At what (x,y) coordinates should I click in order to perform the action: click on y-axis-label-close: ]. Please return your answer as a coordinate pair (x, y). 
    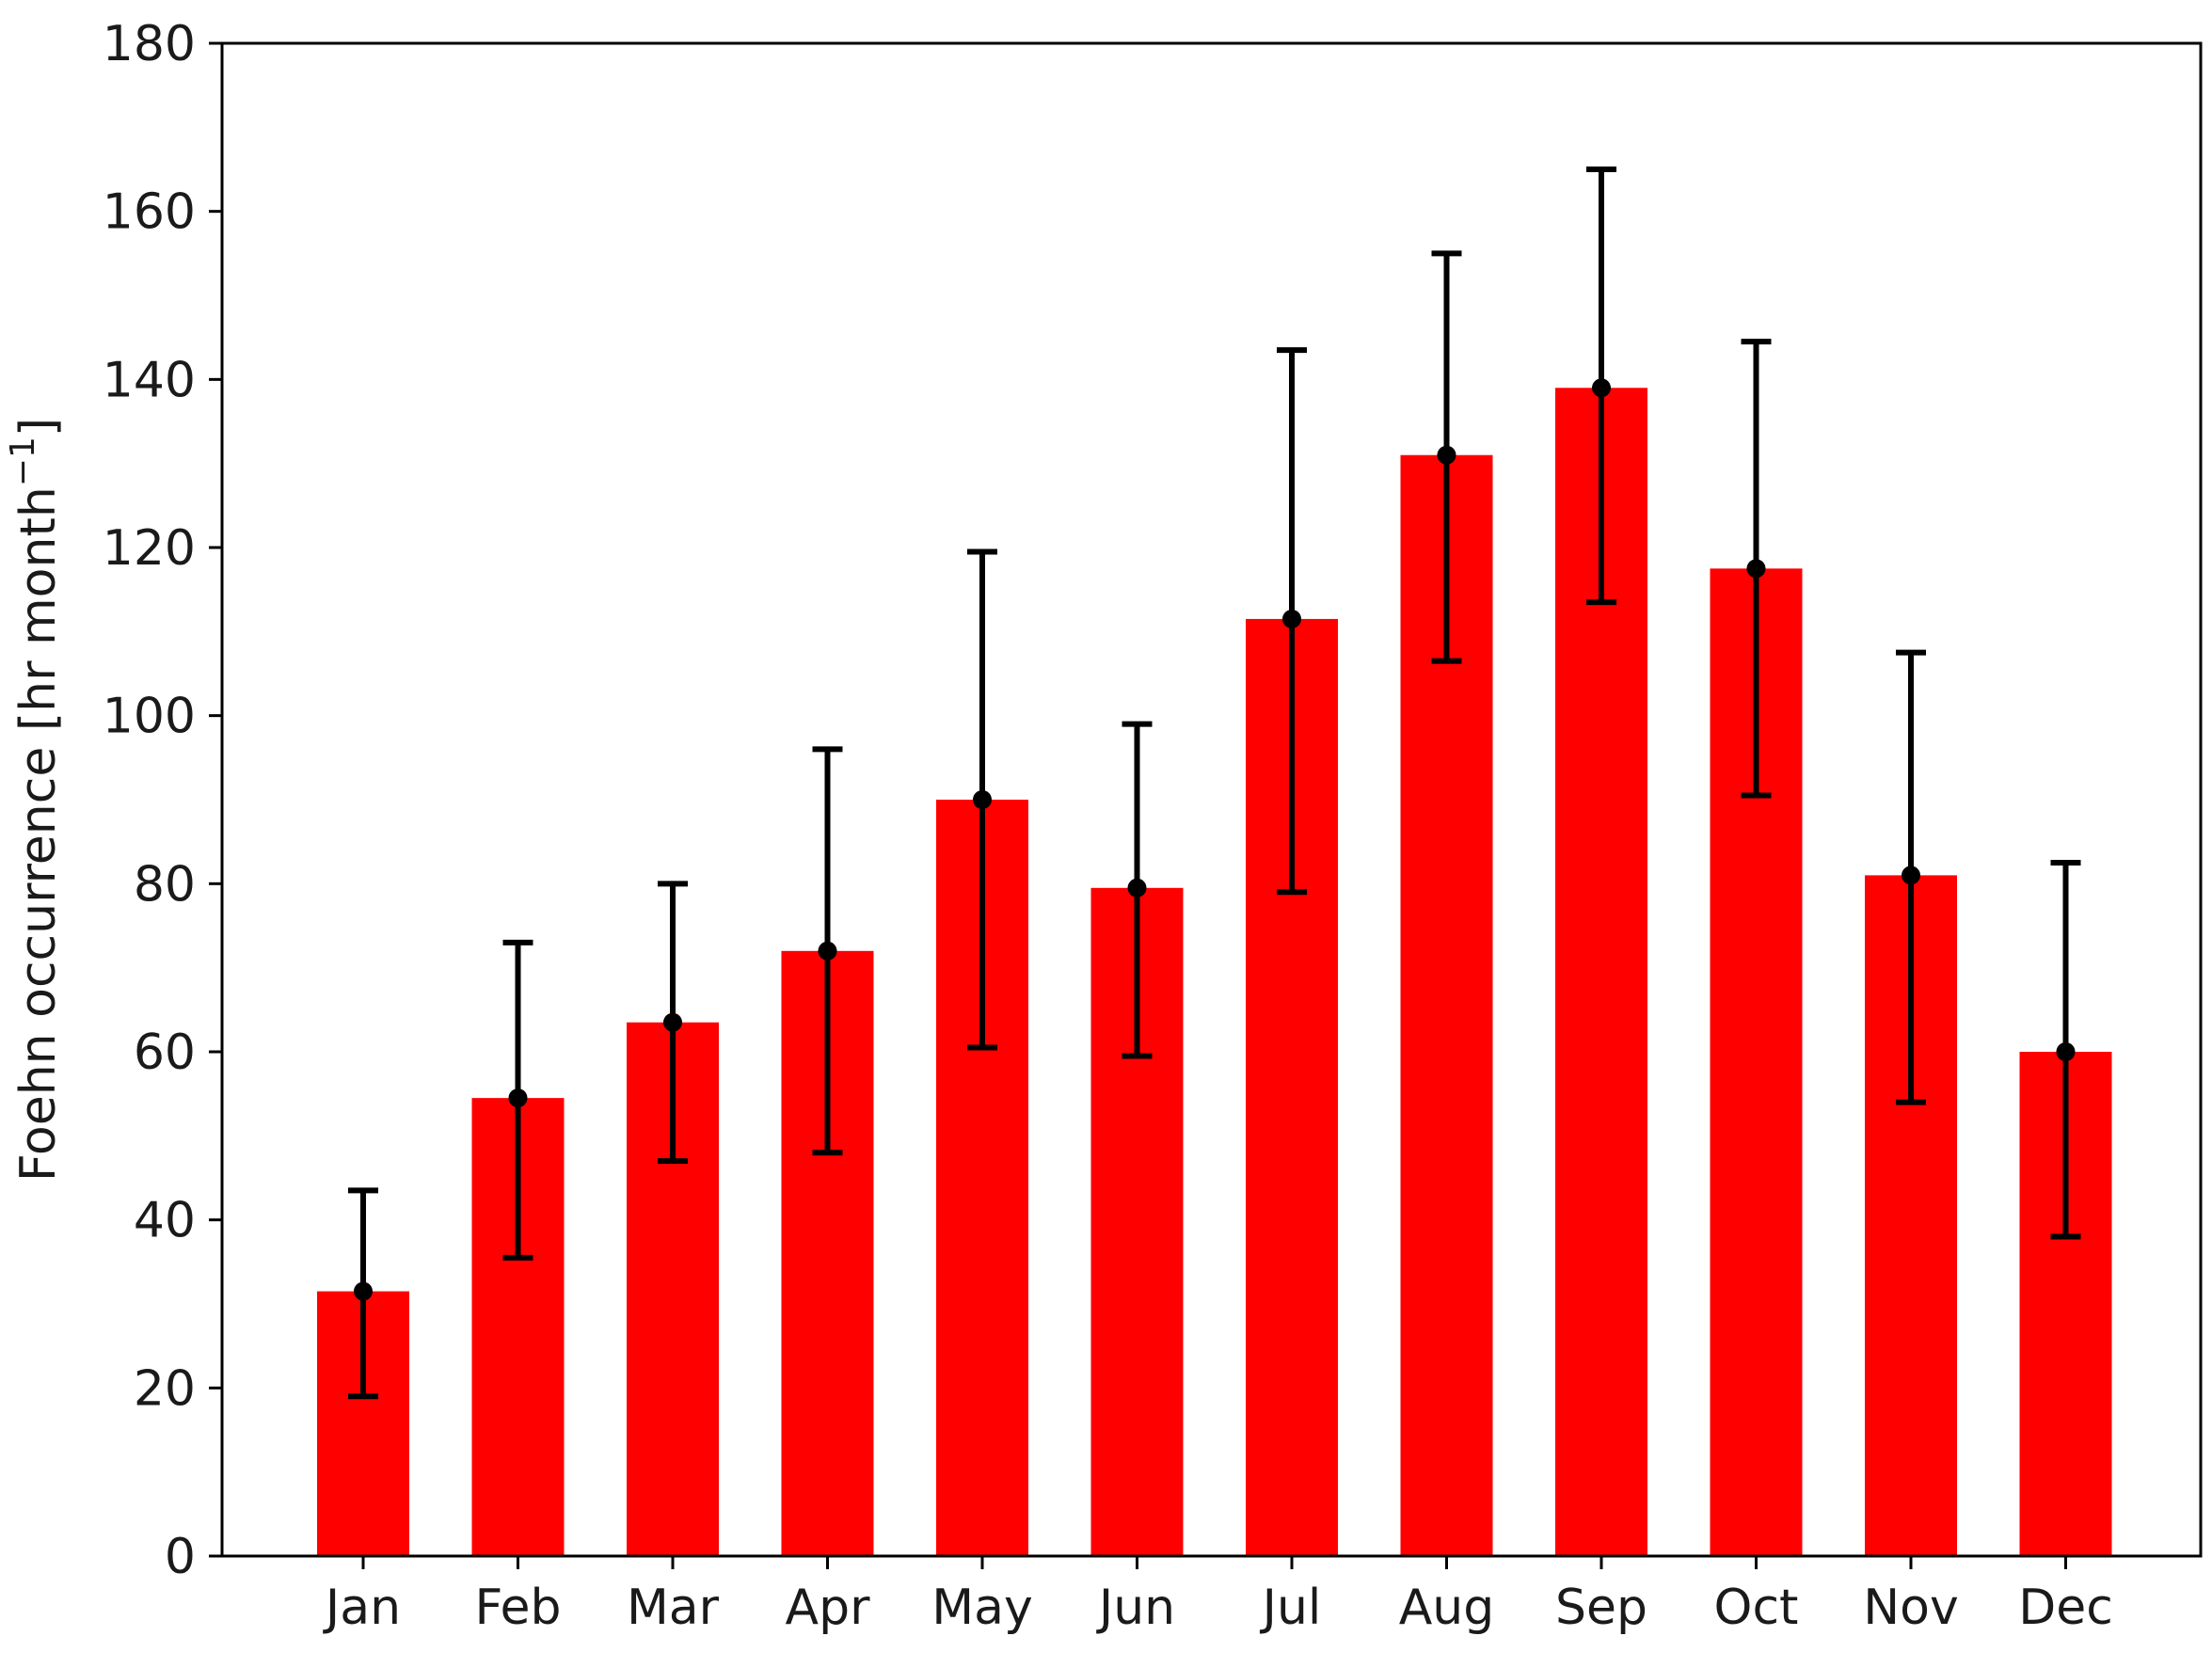
    Looking at the image, I should click on (38, 427).